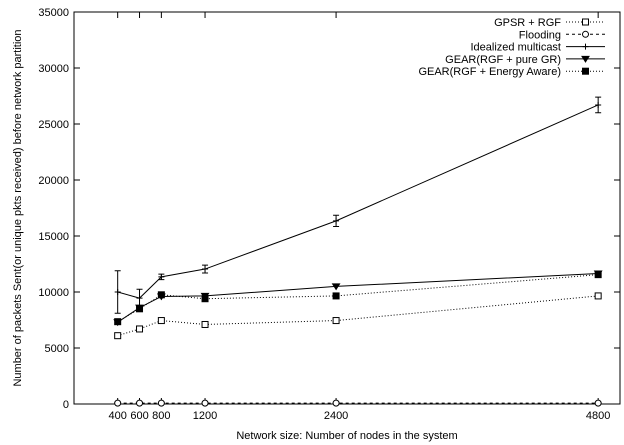  I want to click on x-tick-label: 1200, so click(205, 416).